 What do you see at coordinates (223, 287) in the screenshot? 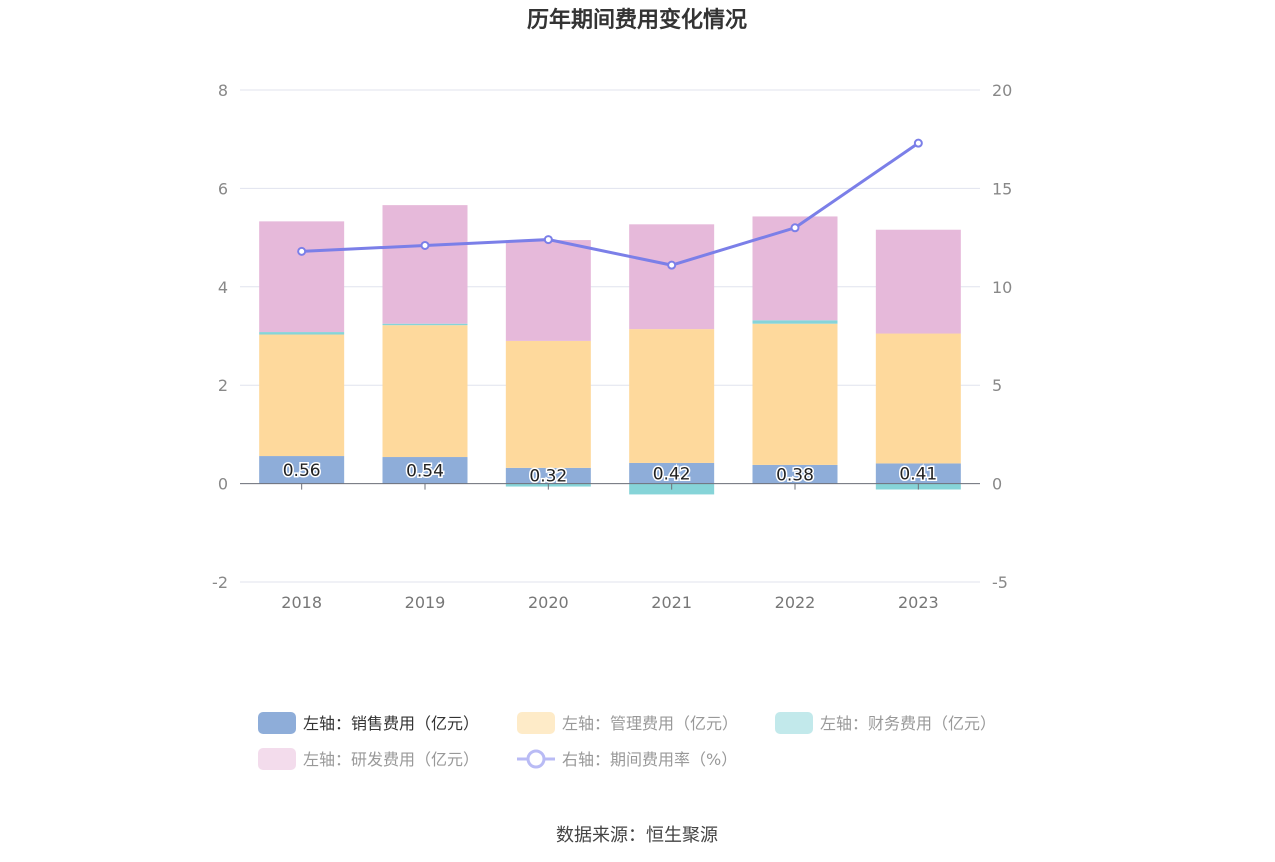
I see `left-tick-label: 4` at bounding box center [223, 287].